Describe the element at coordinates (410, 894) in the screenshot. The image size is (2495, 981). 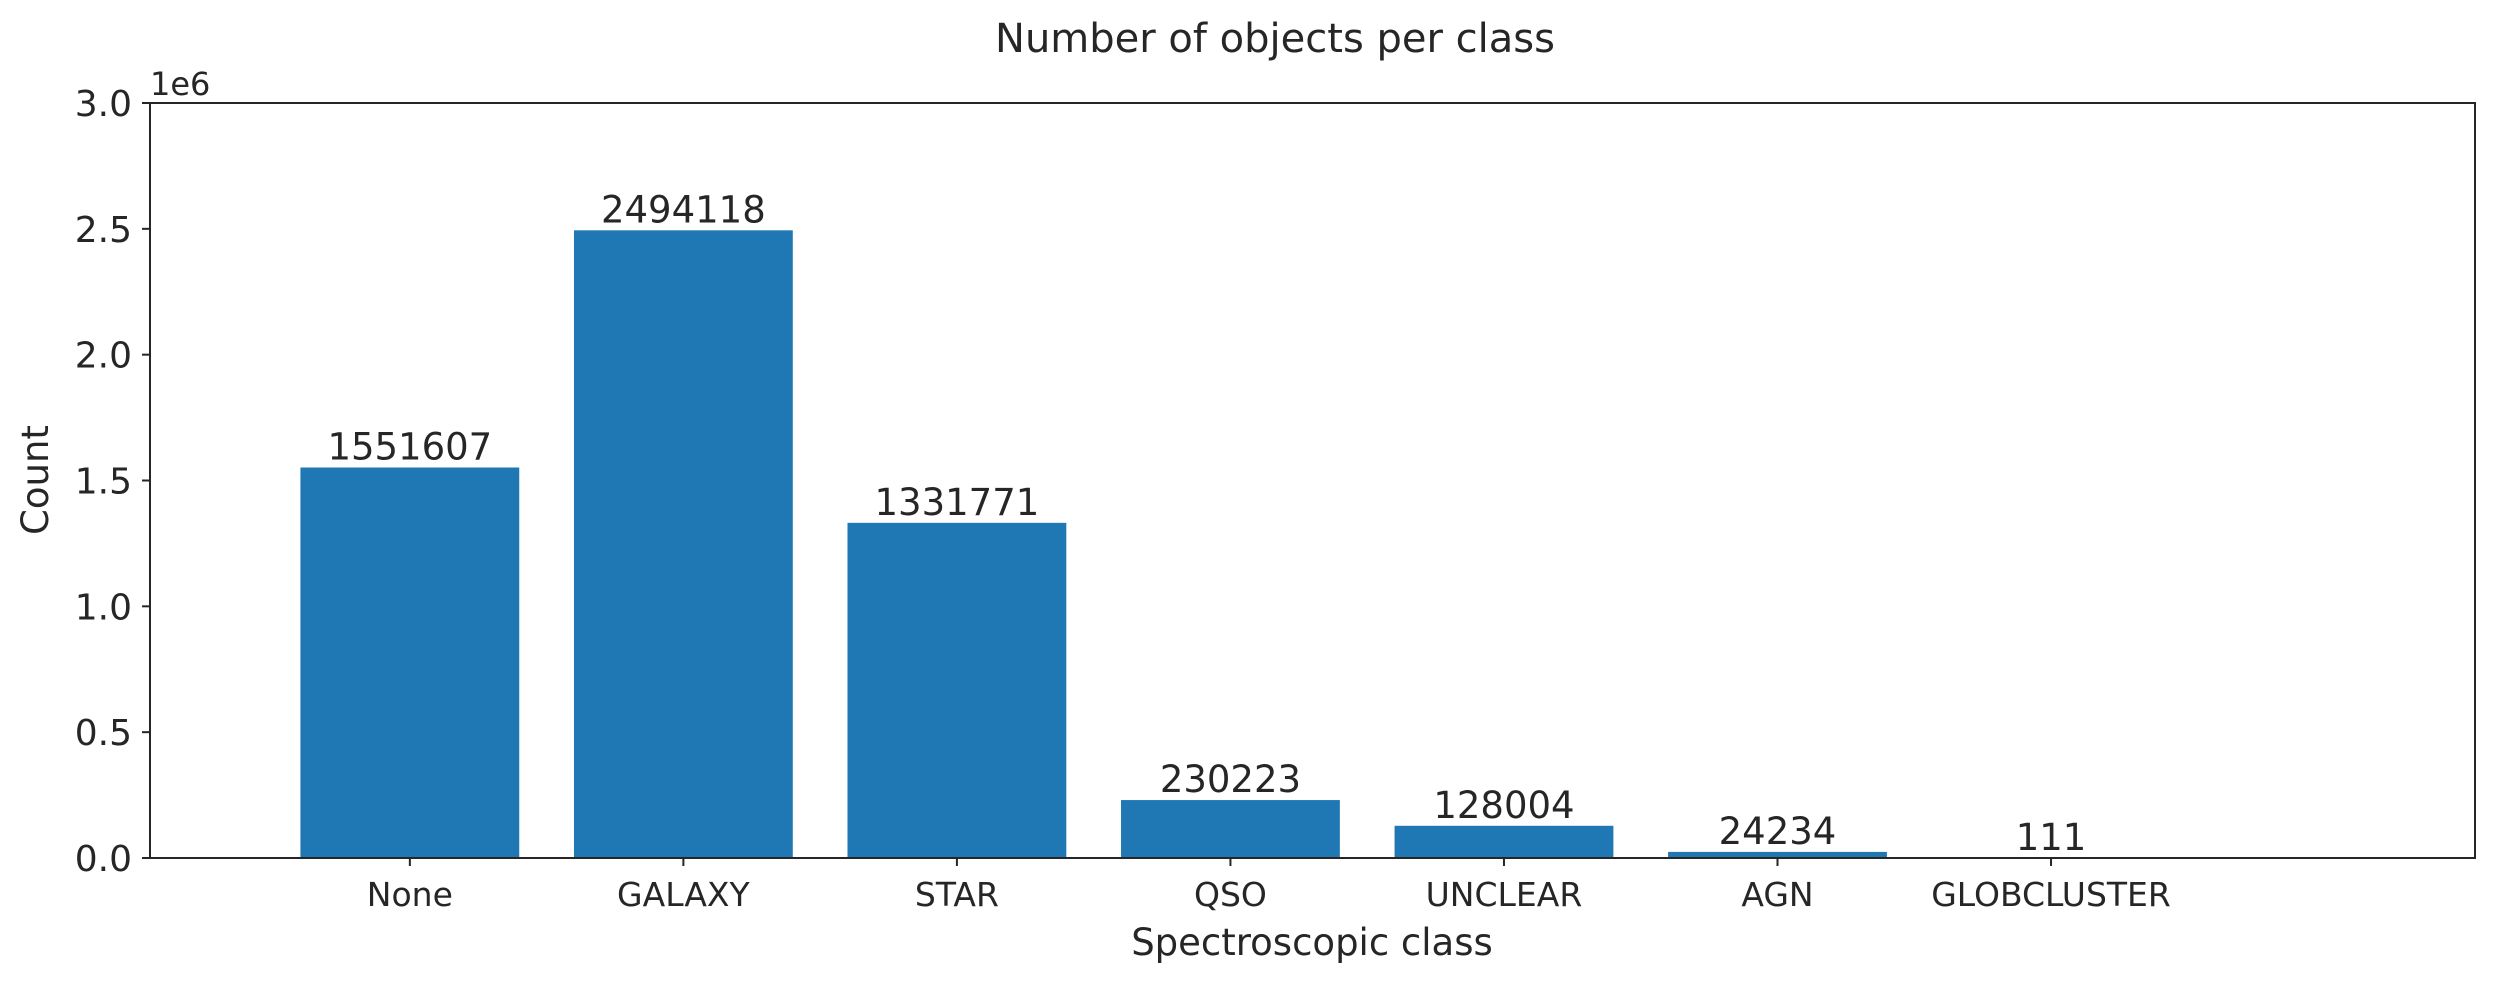
I see `x-tick-label-none: None` at that location.